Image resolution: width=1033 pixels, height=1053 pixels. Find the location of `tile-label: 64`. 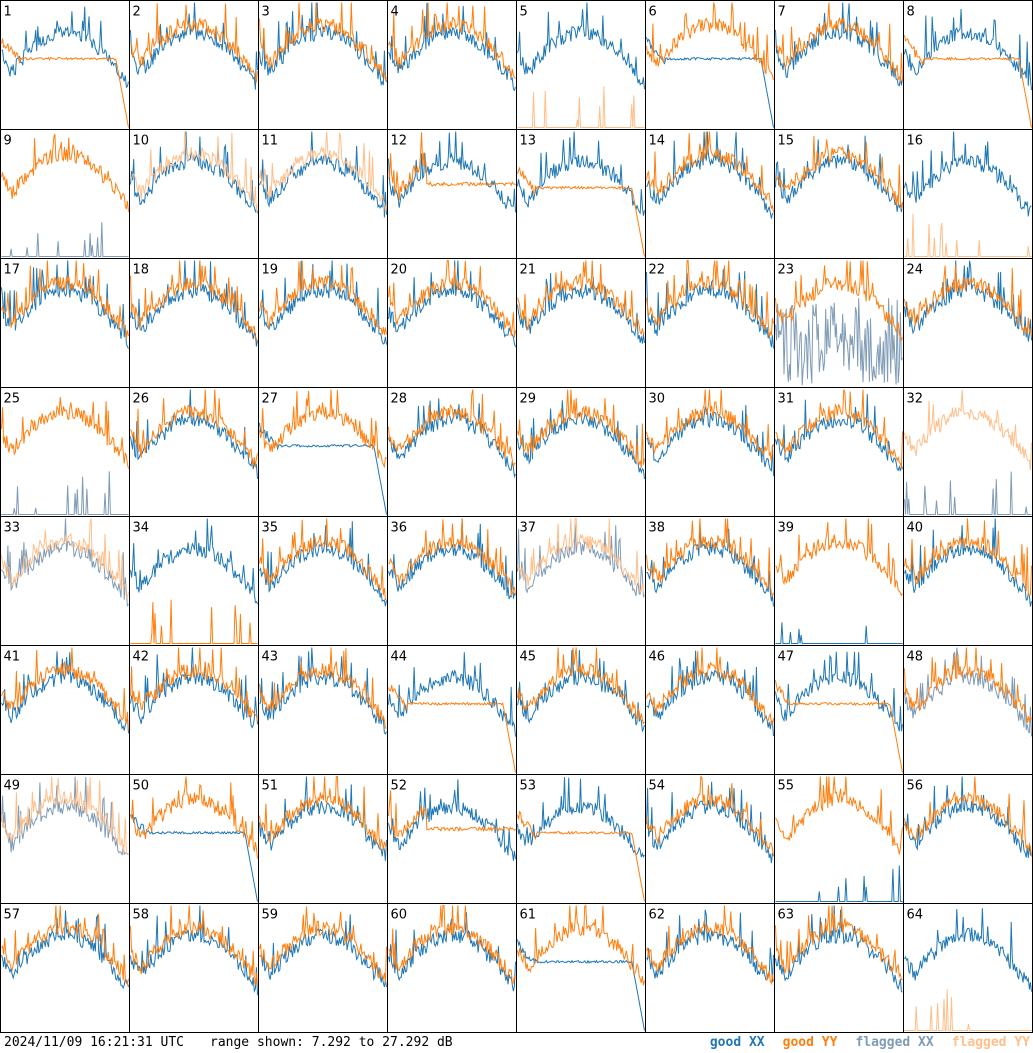

tile-label: 64 is located at coordinates (915, 915).